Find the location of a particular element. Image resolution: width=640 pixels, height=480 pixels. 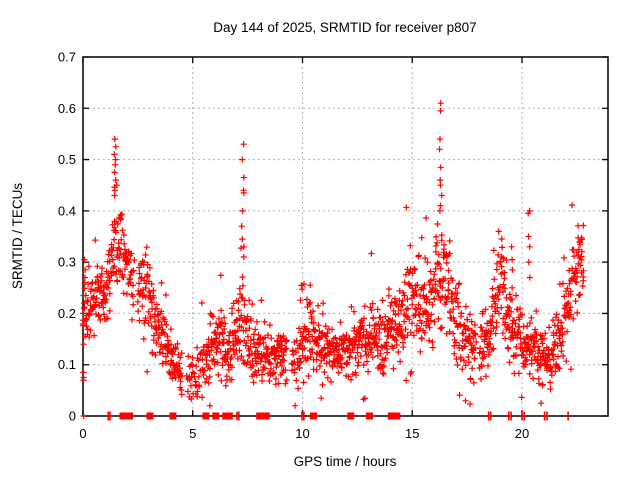

y-tick-label: 0.3 is located at coordinates (67, 262).